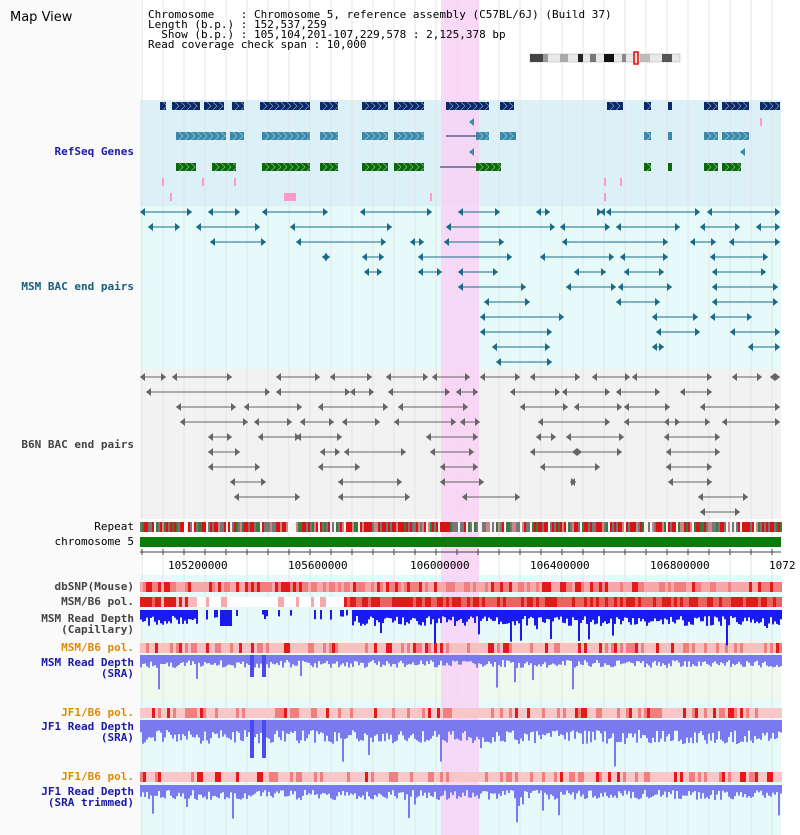 The width and height of the screenshot is (800, 835). Describe the element at coordinates (94, 151) in the screenshot. I see `track-label-refseq: RefSeq Genes` at that location.